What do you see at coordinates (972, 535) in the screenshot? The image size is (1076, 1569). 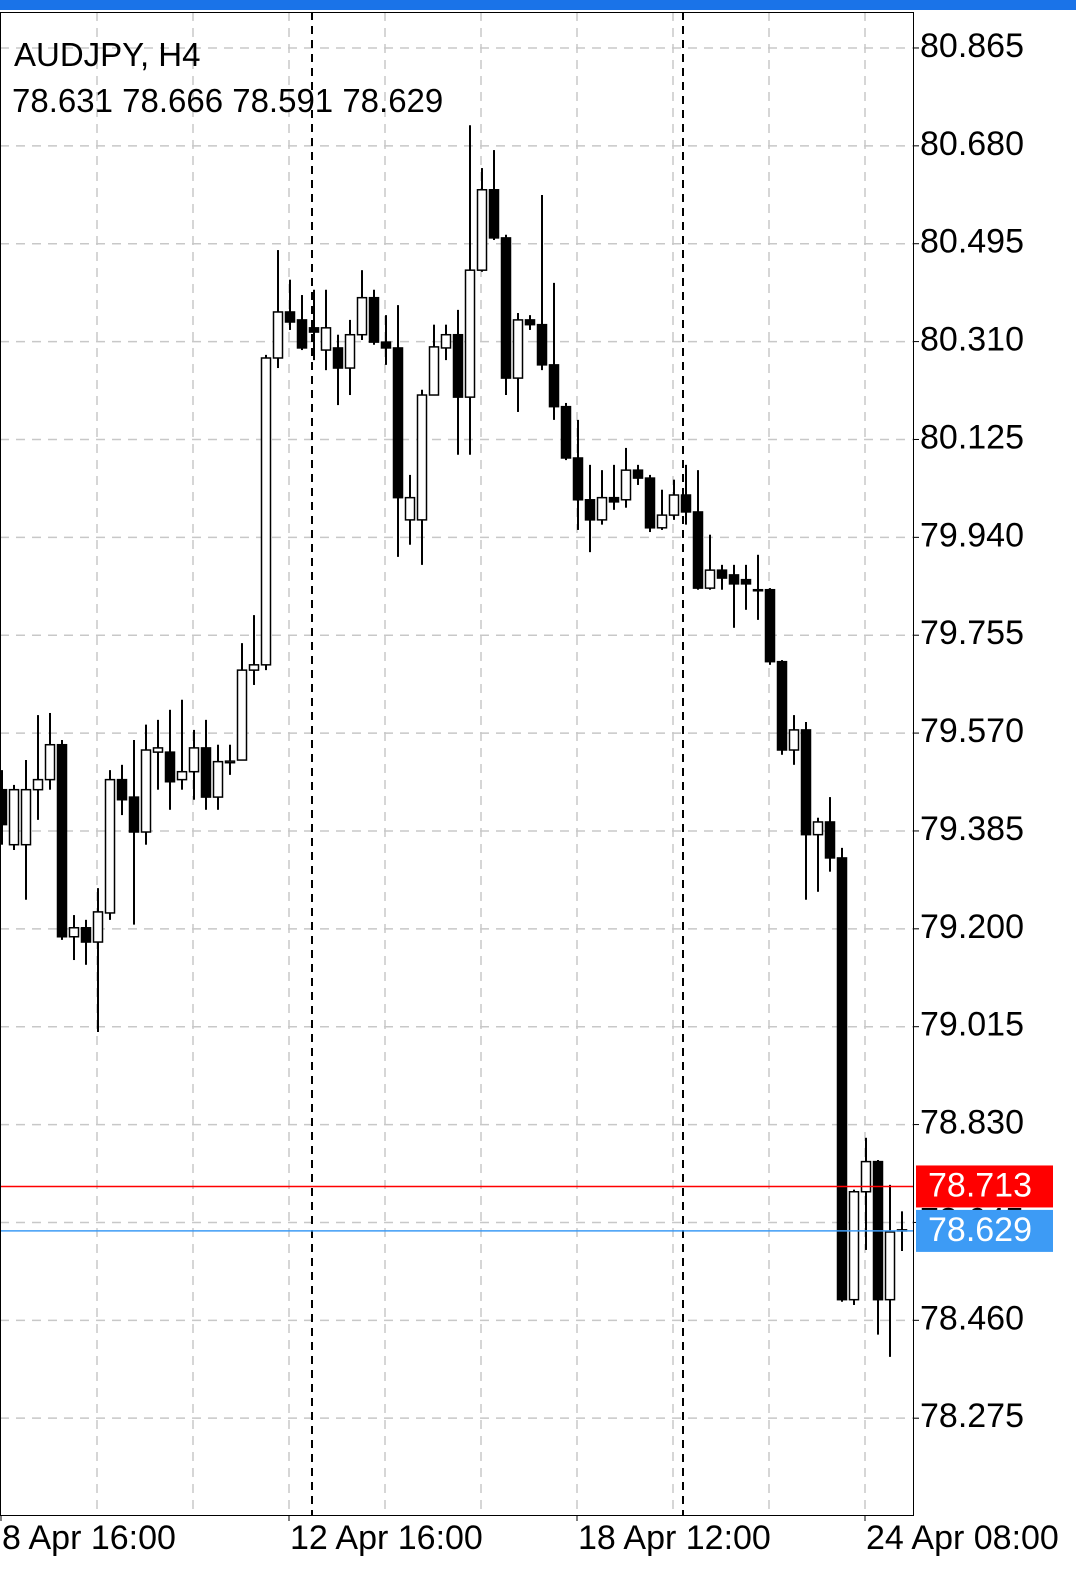 I see `y-tick-label: 79.940` at bounding box center [972, 535].